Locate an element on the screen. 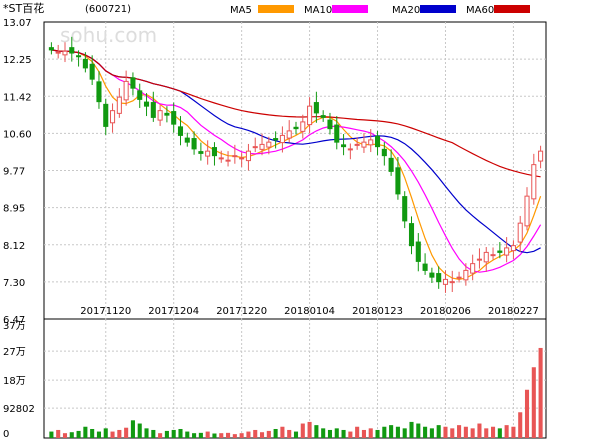 This screenshot has height=440, width=600. price-tick-label: 8.95 is located at coordinates (14, 209).